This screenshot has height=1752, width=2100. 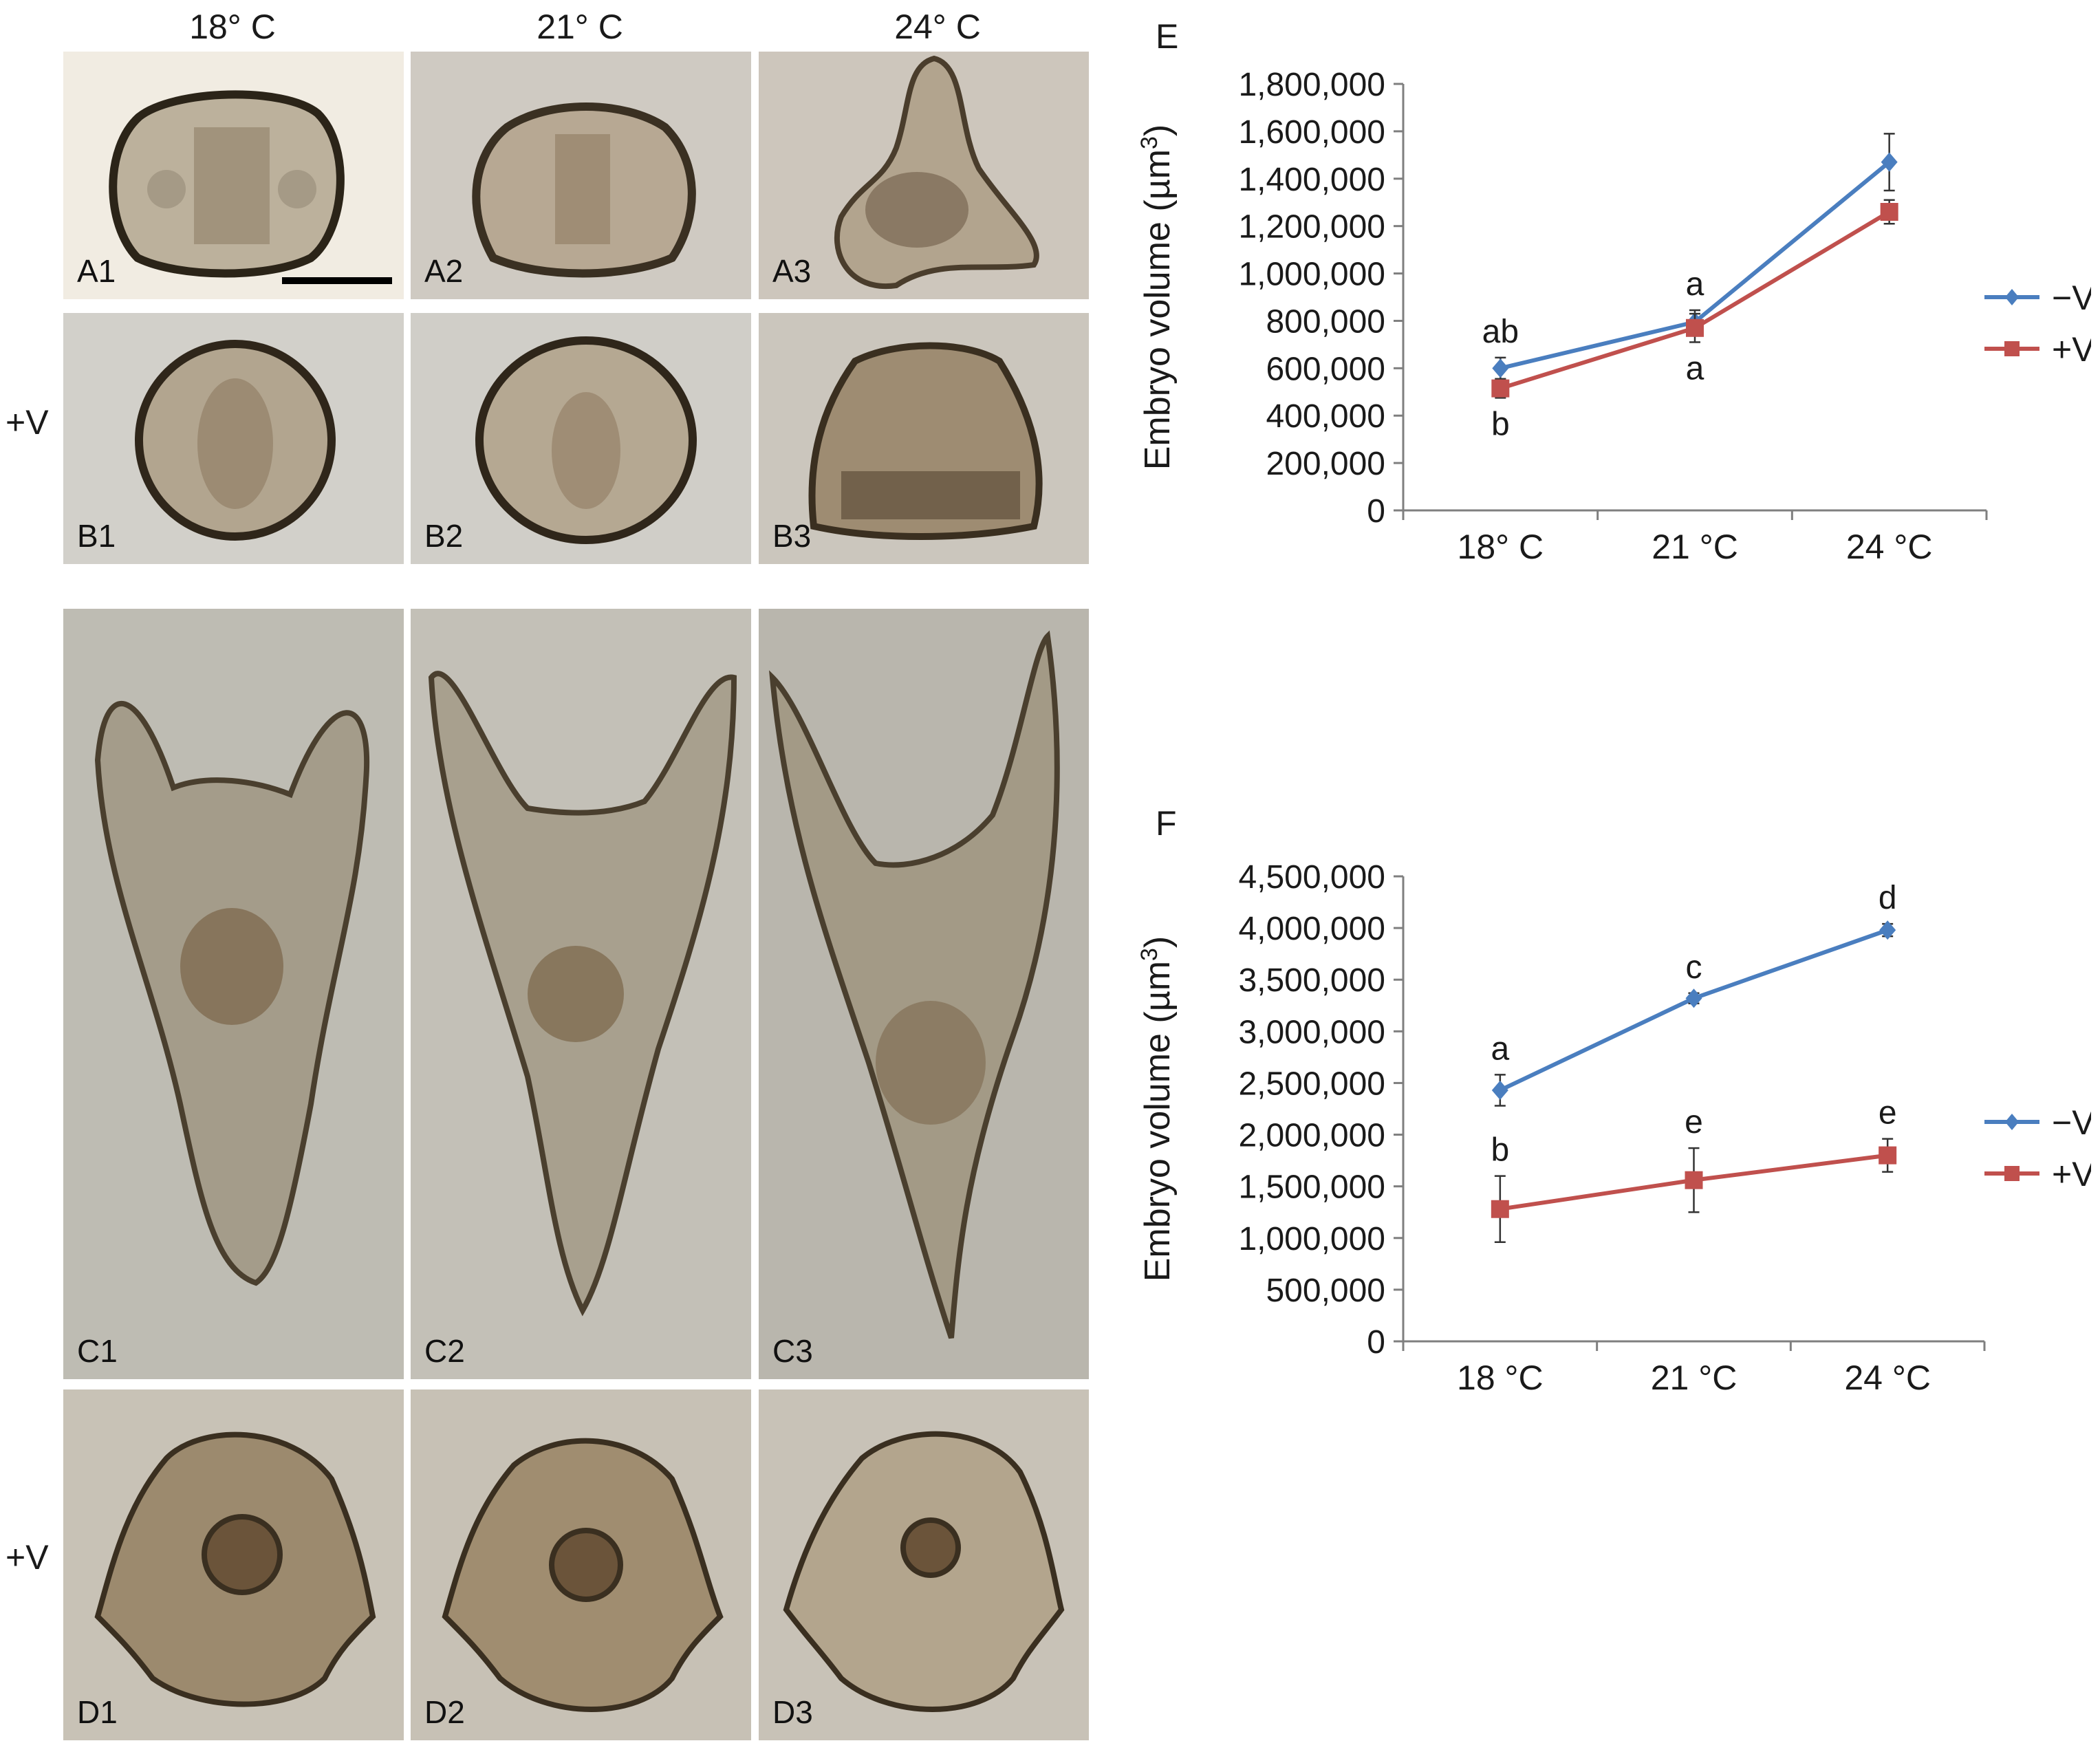 What do you see at coordinates (1311, 1032) in the screenshot?
I see `y-tick-label: 3,000,000` at bounding box center [1311, 1032].